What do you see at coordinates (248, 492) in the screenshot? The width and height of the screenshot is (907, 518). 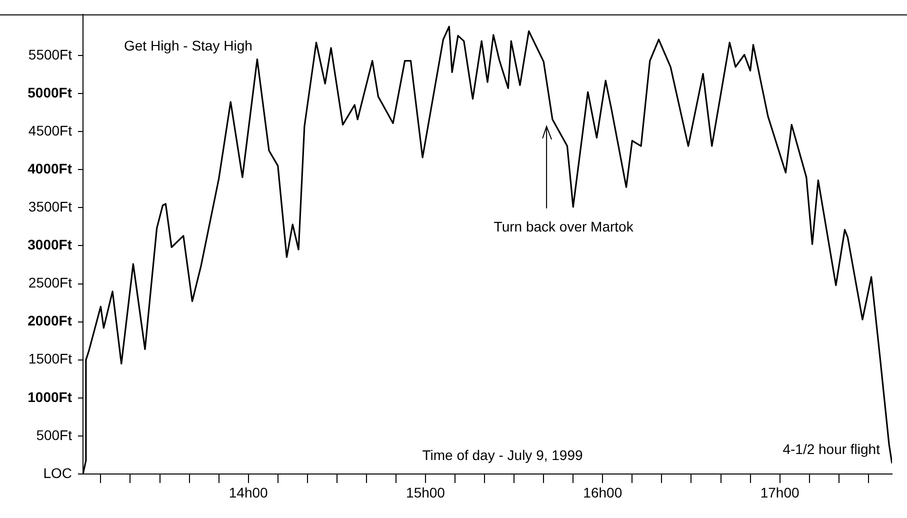 I see `x-tick-label: 14h00` at bounding box center [248, 492].